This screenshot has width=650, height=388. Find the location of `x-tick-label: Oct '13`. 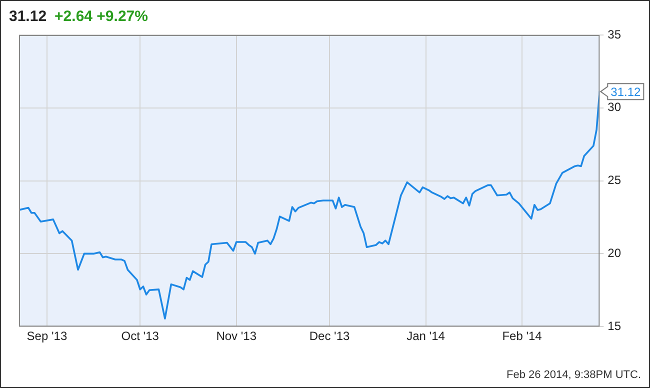

x-tick-label: Oct '13 is located at coordinates (140, 336).